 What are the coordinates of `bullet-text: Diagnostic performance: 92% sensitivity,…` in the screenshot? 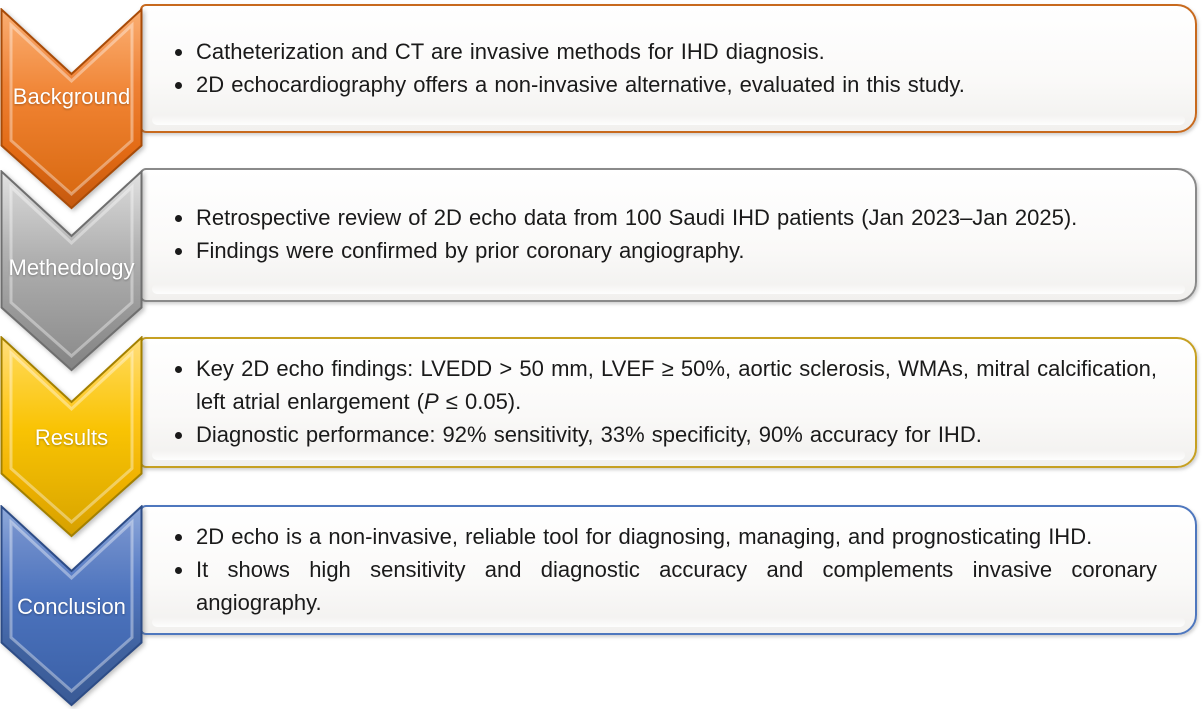 It's located at (589, 434).